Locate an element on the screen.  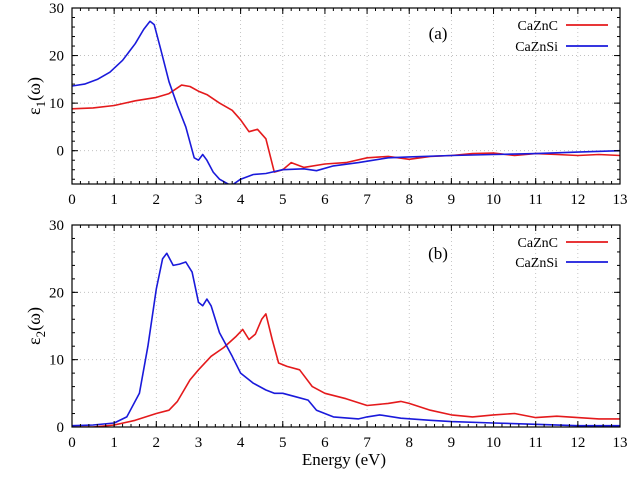
x-axis-label: Energy (eV) is located at coordinates (344, 459).